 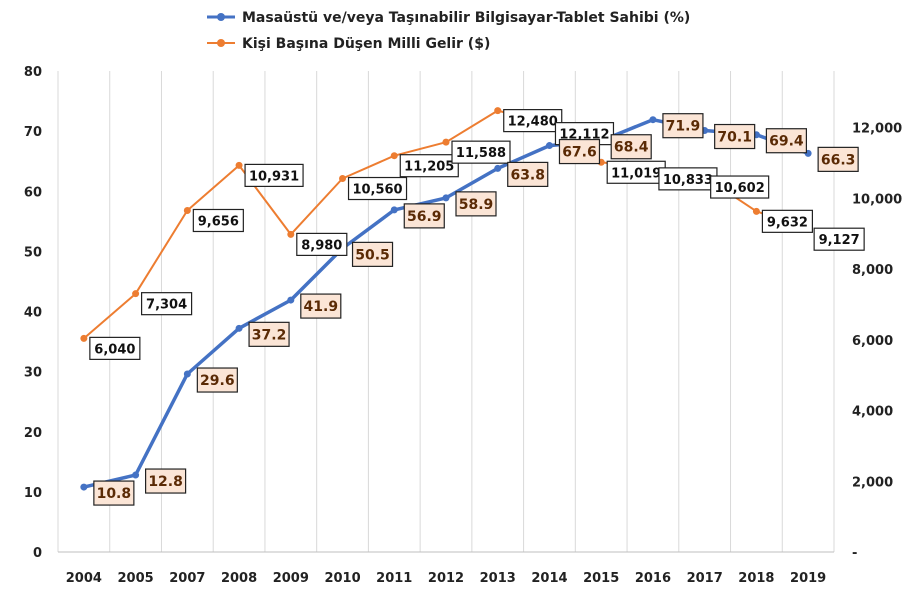 What do you see at coordinates (291, 234) in the screenshot?
I see `point-orange-2009` at bounding box center [291, 234].